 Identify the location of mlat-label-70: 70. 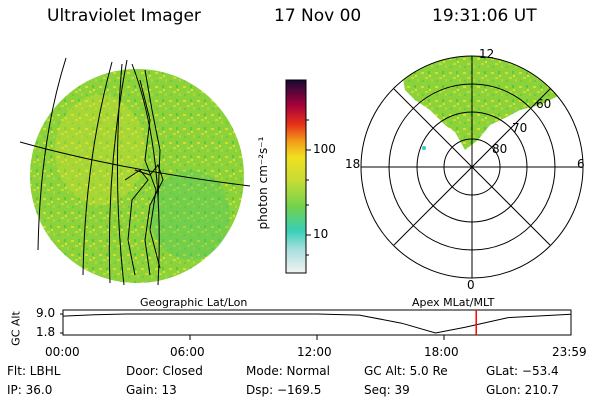
(520, 128).